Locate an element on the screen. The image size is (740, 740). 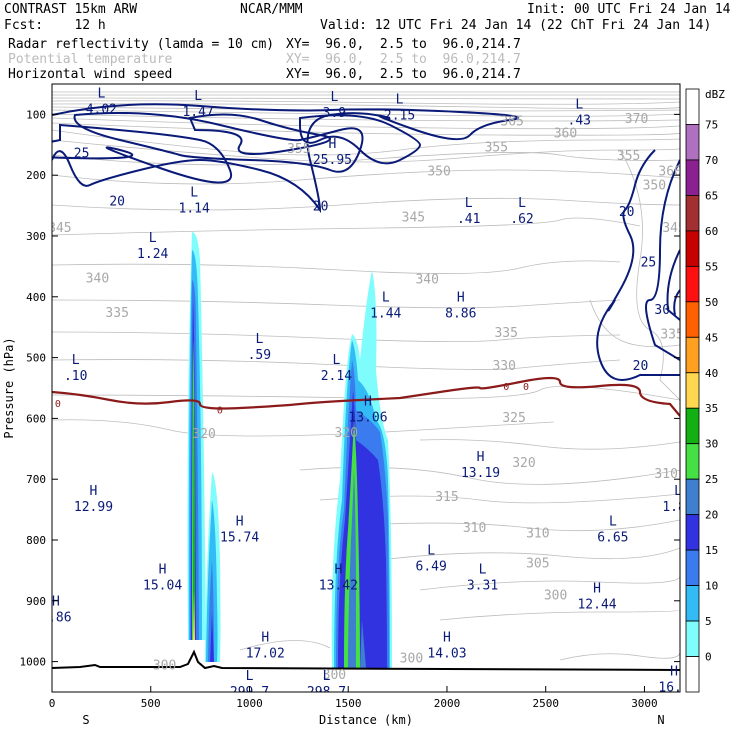
hl-value: 13.42 is located at coordinates (338, 586).